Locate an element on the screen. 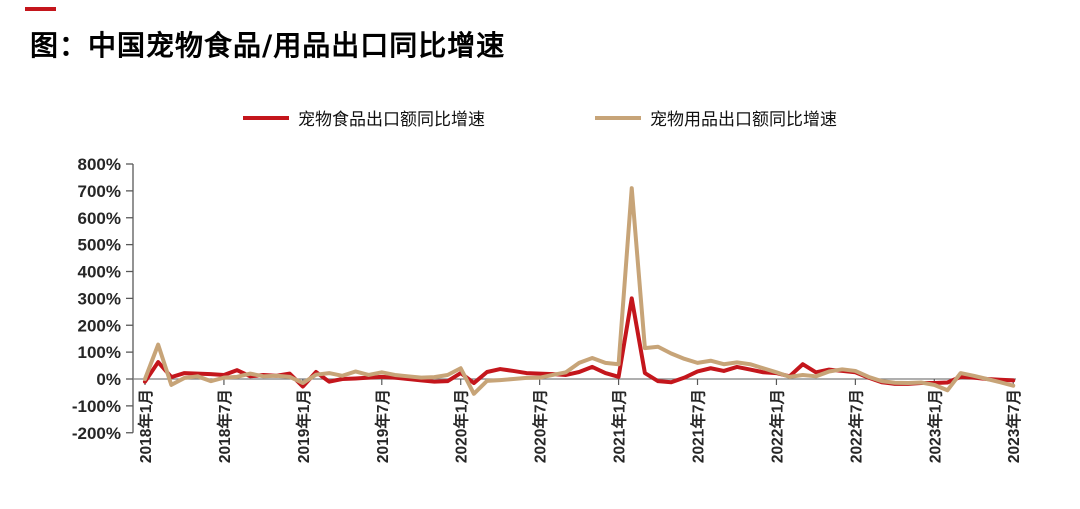 The width and height of the screenshot is (1080, 509). y-tick-label: 500% is located at coordinates (99, 245).